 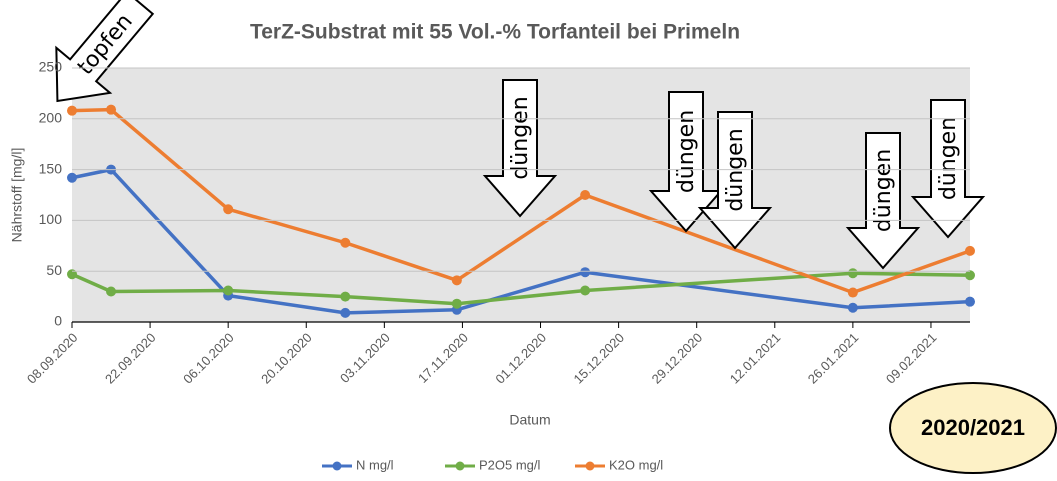 I want to click on season-badge, so click(x=973, y=428).